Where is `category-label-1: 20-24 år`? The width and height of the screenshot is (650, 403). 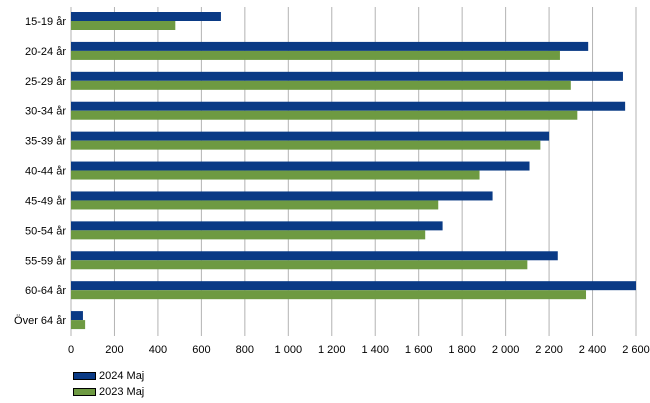 category-label-1: 20-24 år is located at coordinates (45, 52).